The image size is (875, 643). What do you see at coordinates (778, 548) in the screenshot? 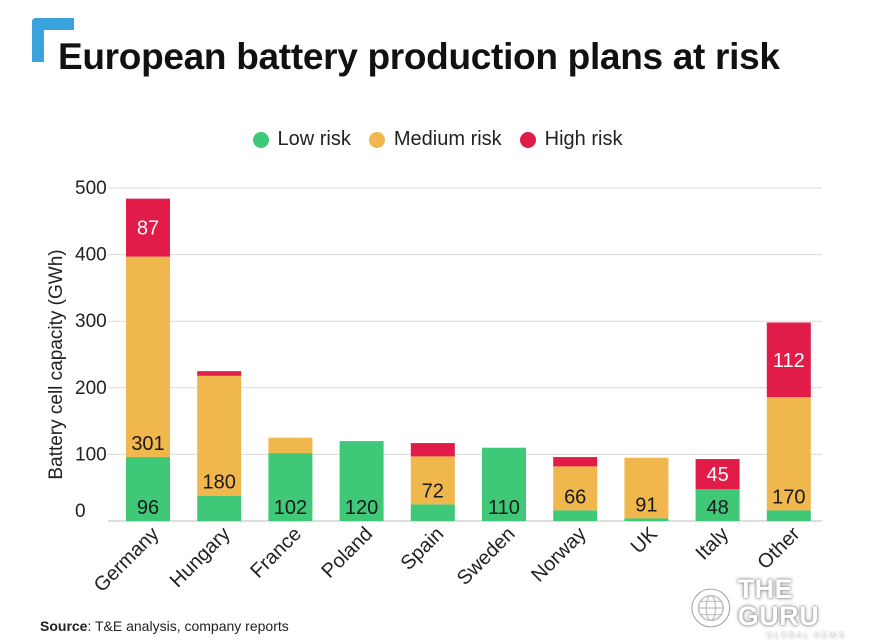
I see `x-tick-label: Other` at bounding box center [778, 548].